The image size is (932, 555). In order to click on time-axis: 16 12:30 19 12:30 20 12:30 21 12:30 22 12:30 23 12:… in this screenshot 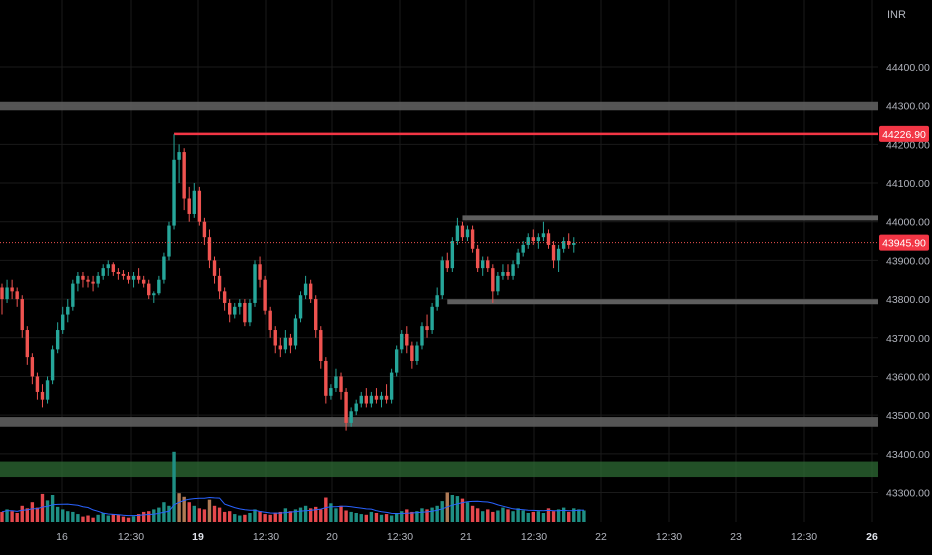, I will do `click(467, 537)`.